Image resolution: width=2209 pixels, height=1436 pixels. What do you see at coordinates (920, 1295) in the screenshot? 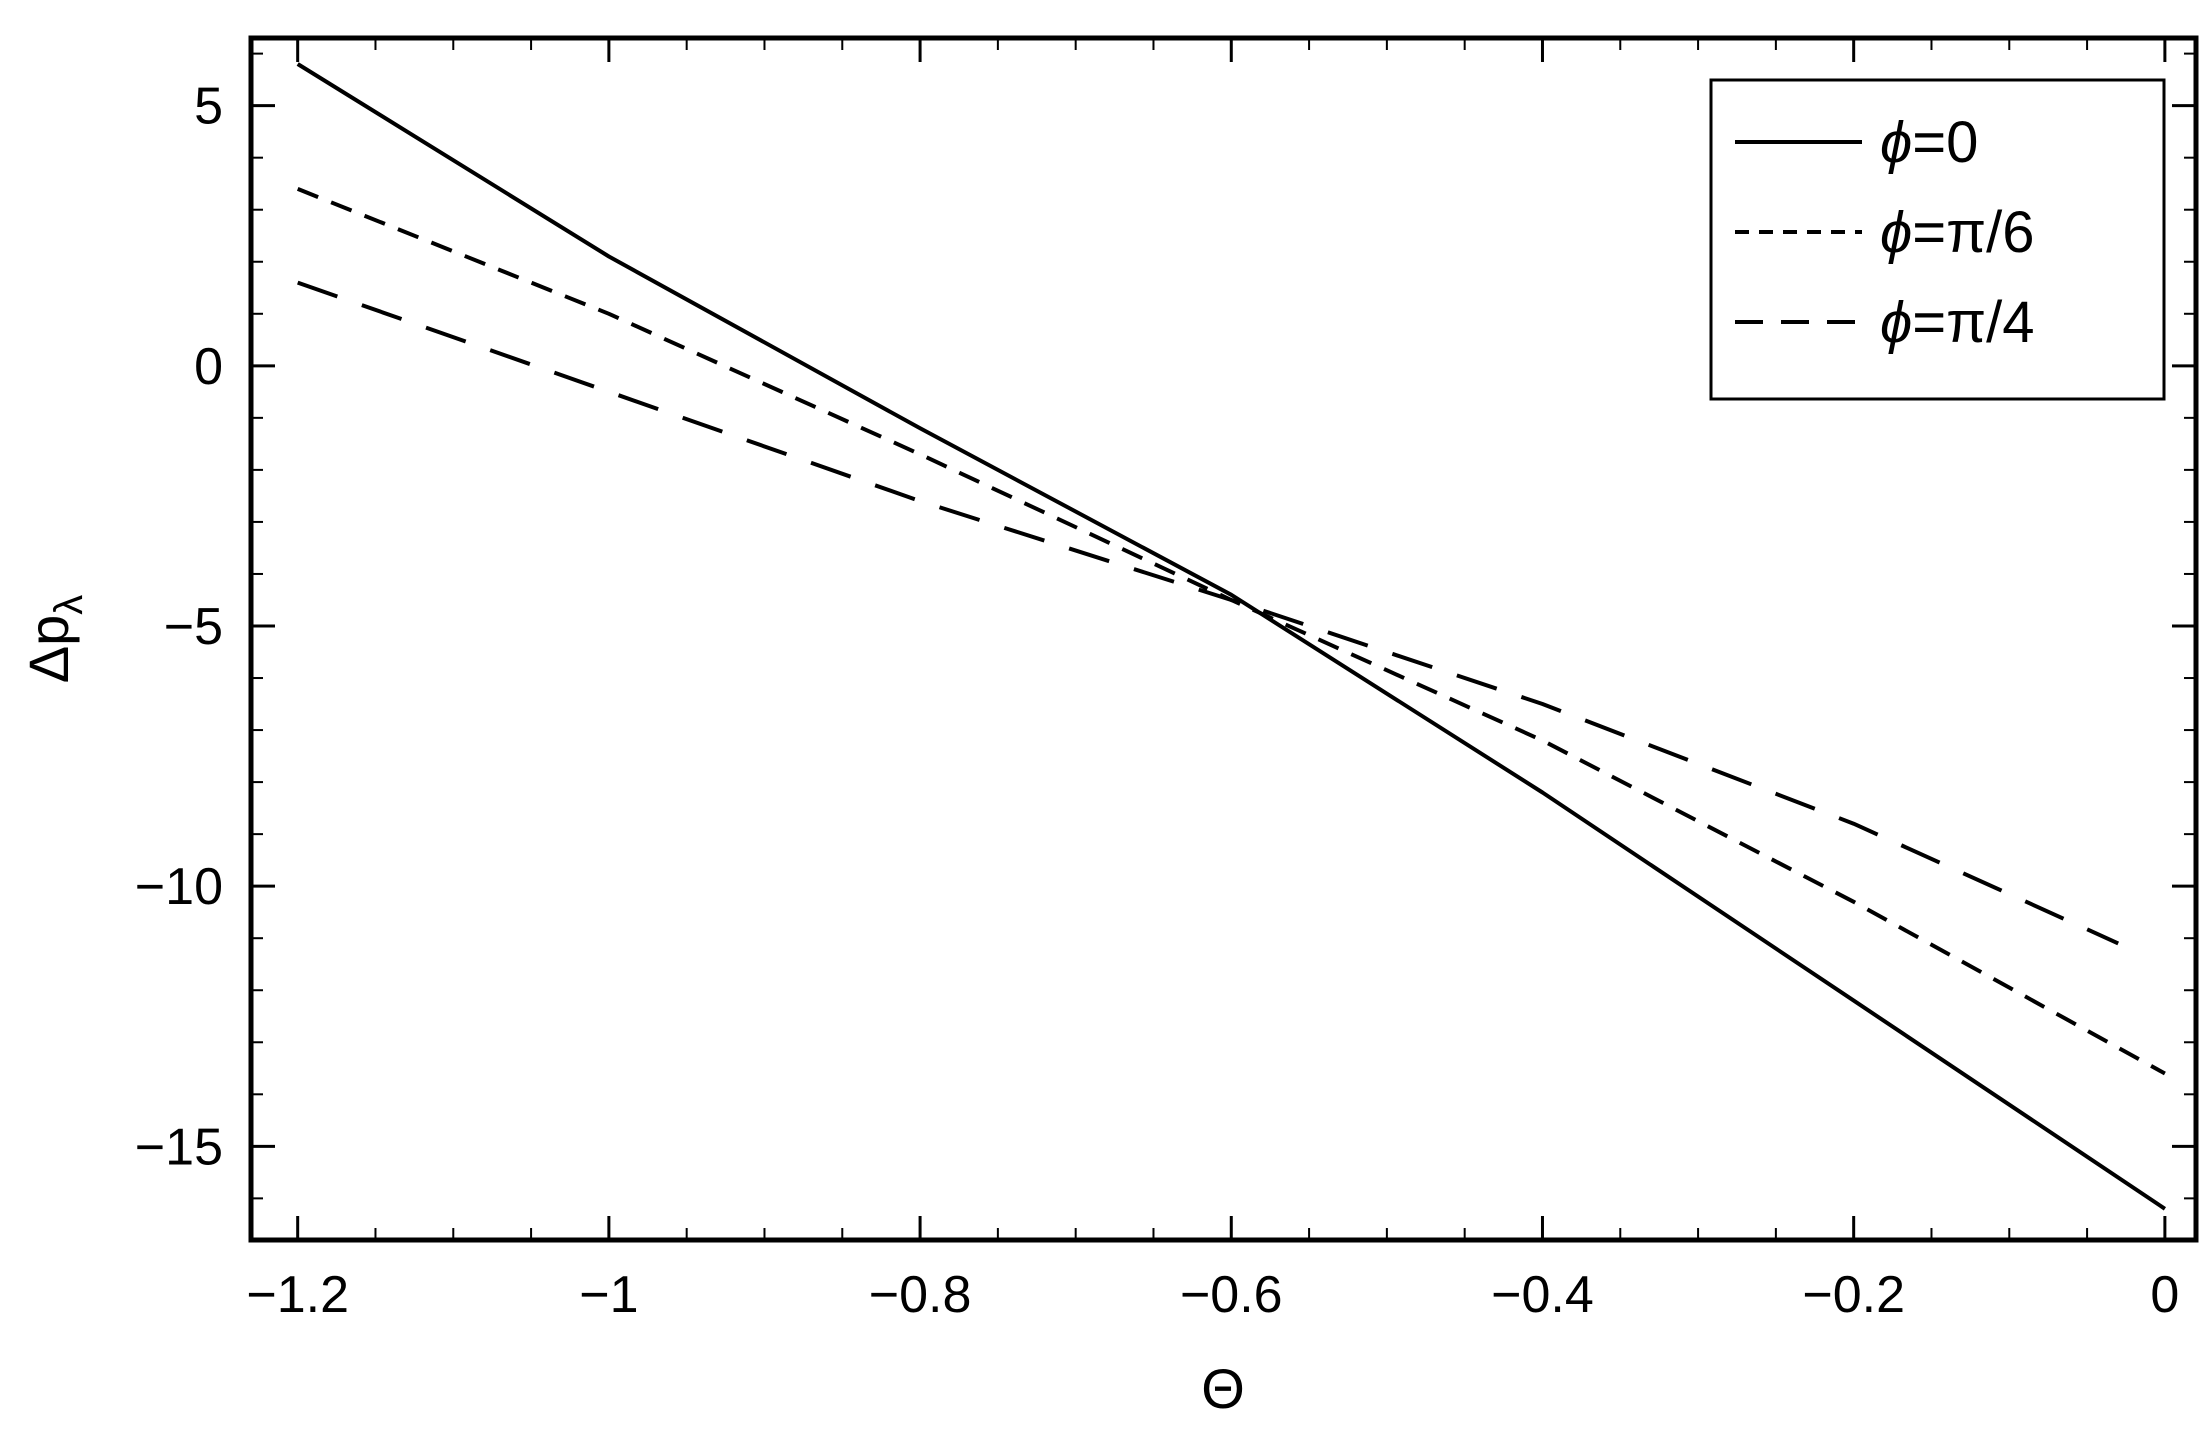
I see `x-tick-label-2: −0.8` at bounding box center [920, 1295].